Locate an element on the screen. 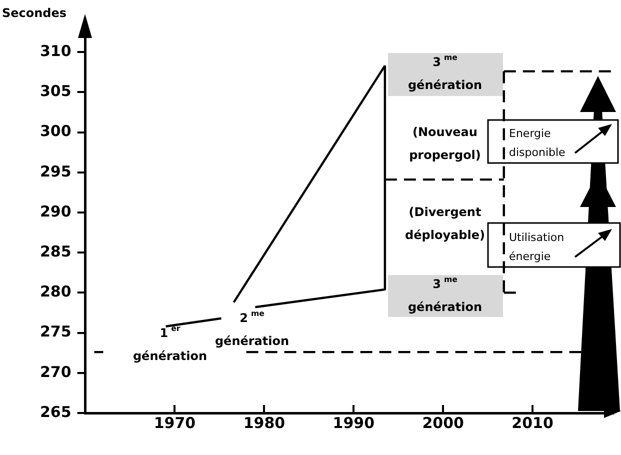  y-tick-label: 300 is located at coordinates (56, 131).